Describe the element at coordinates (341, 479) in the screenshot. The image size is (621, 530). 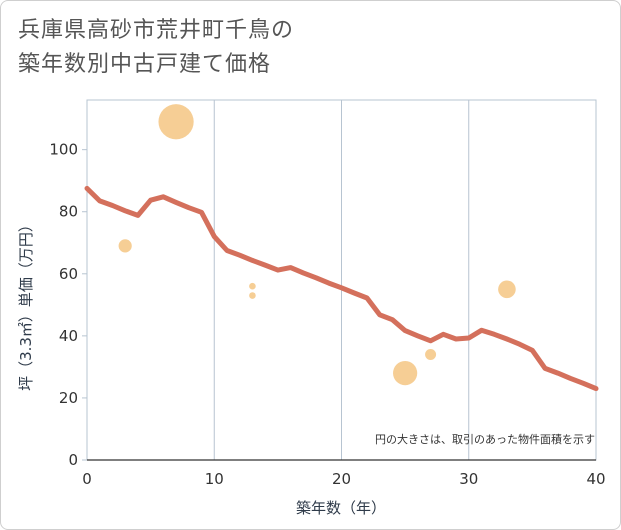
I see `x-tick-label: 20` at that location.